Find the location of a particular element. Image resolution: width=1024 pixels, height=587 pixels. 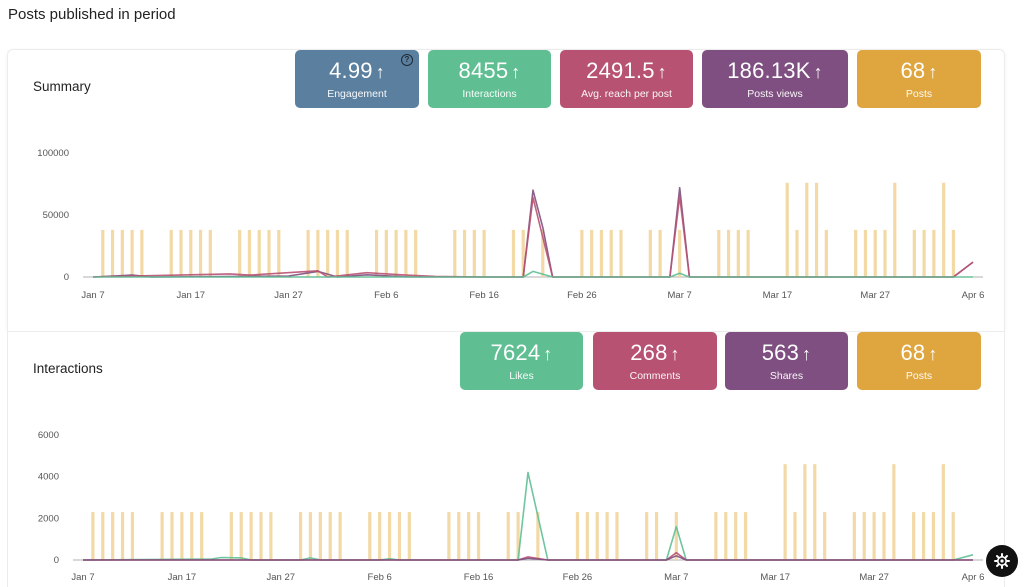

x-tick-label: Jan 7 is located at coordinates (92, 295).